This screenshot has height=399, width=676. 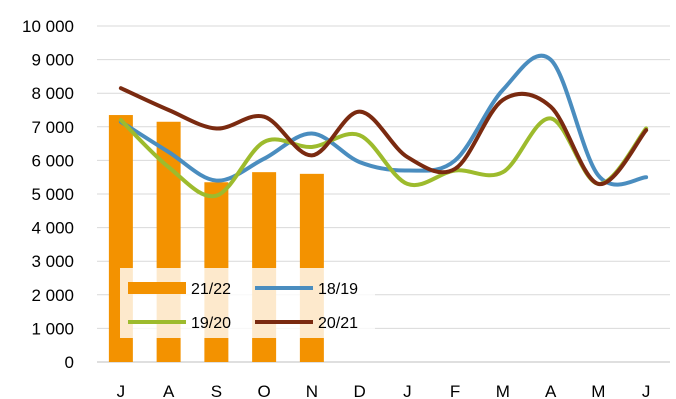 What do you see at coordinates (48, 26) in the screenshot?
I see `y-tick-label: 10 000` at bounding box center [48, 26].